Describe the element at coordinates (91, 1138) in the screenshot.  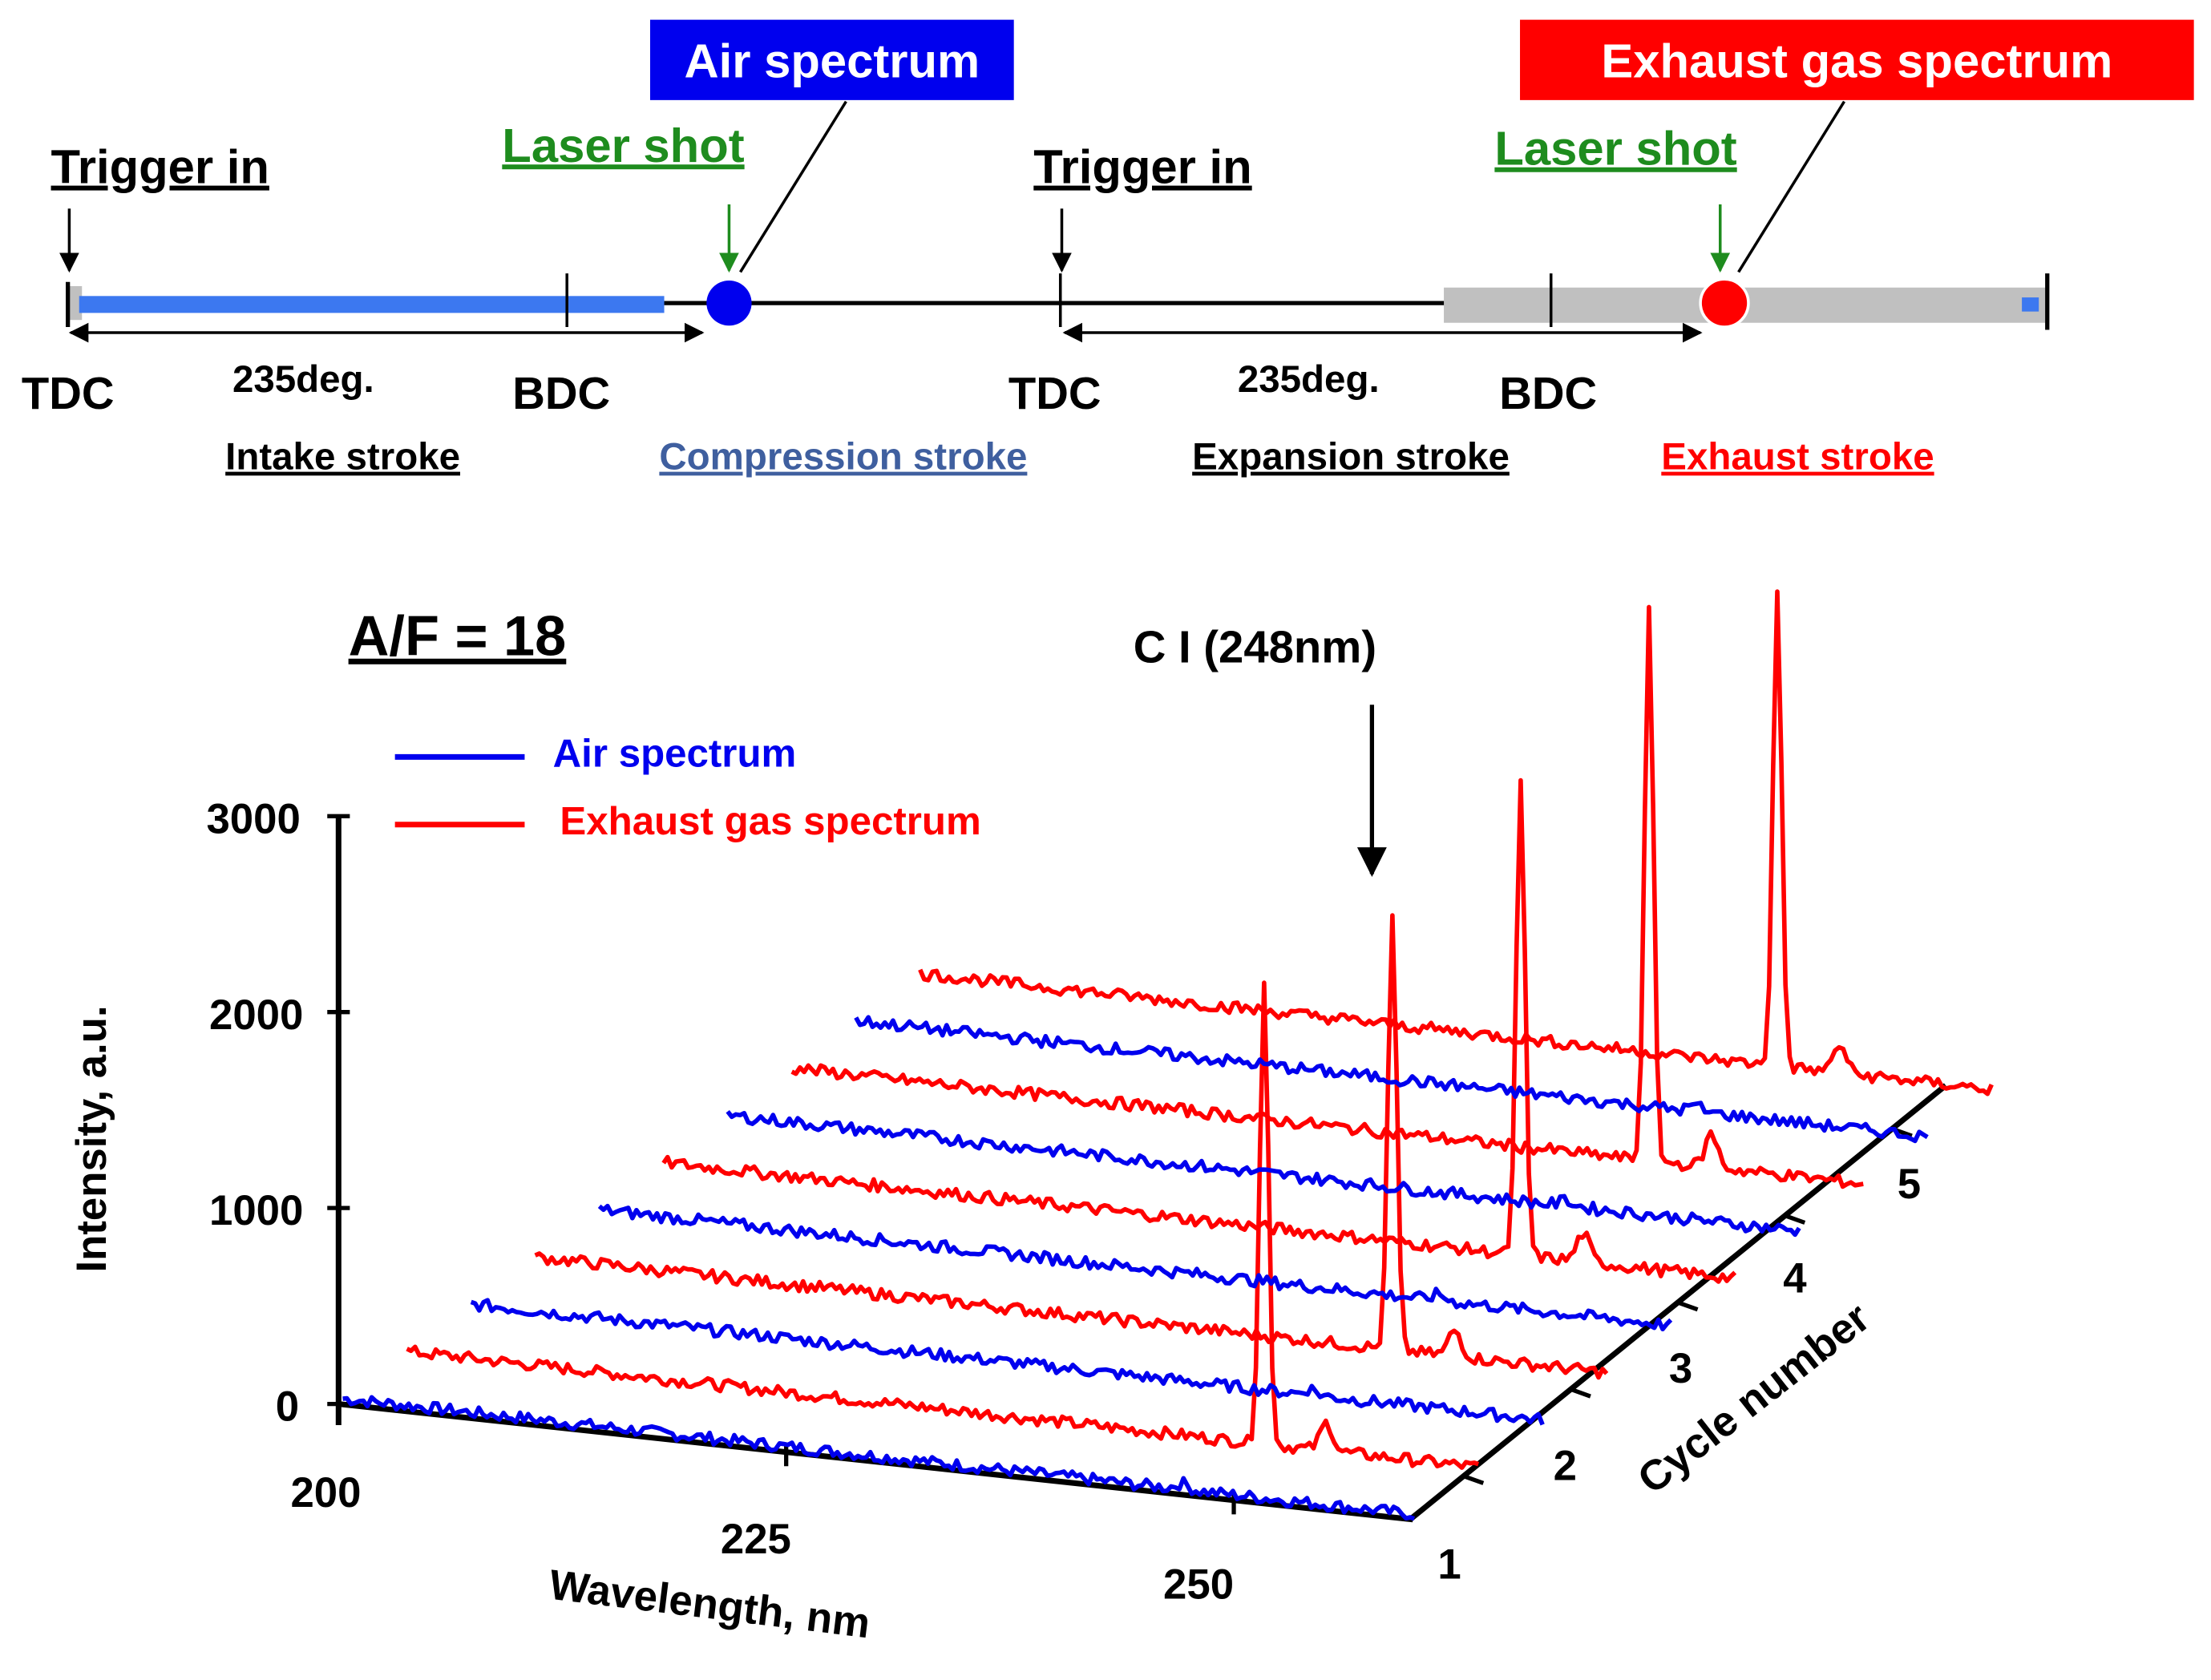
I see `y-axis-label: Intensity, a.u.` at that location.